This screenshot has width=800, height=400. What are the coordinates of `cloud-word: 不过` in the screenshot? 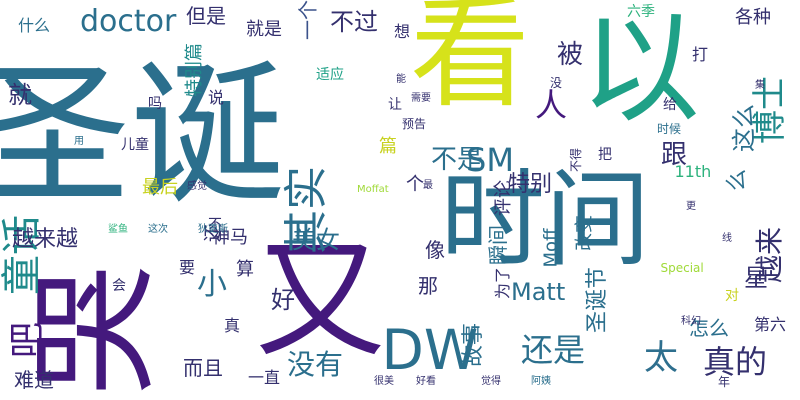 It's located at (354, 22).